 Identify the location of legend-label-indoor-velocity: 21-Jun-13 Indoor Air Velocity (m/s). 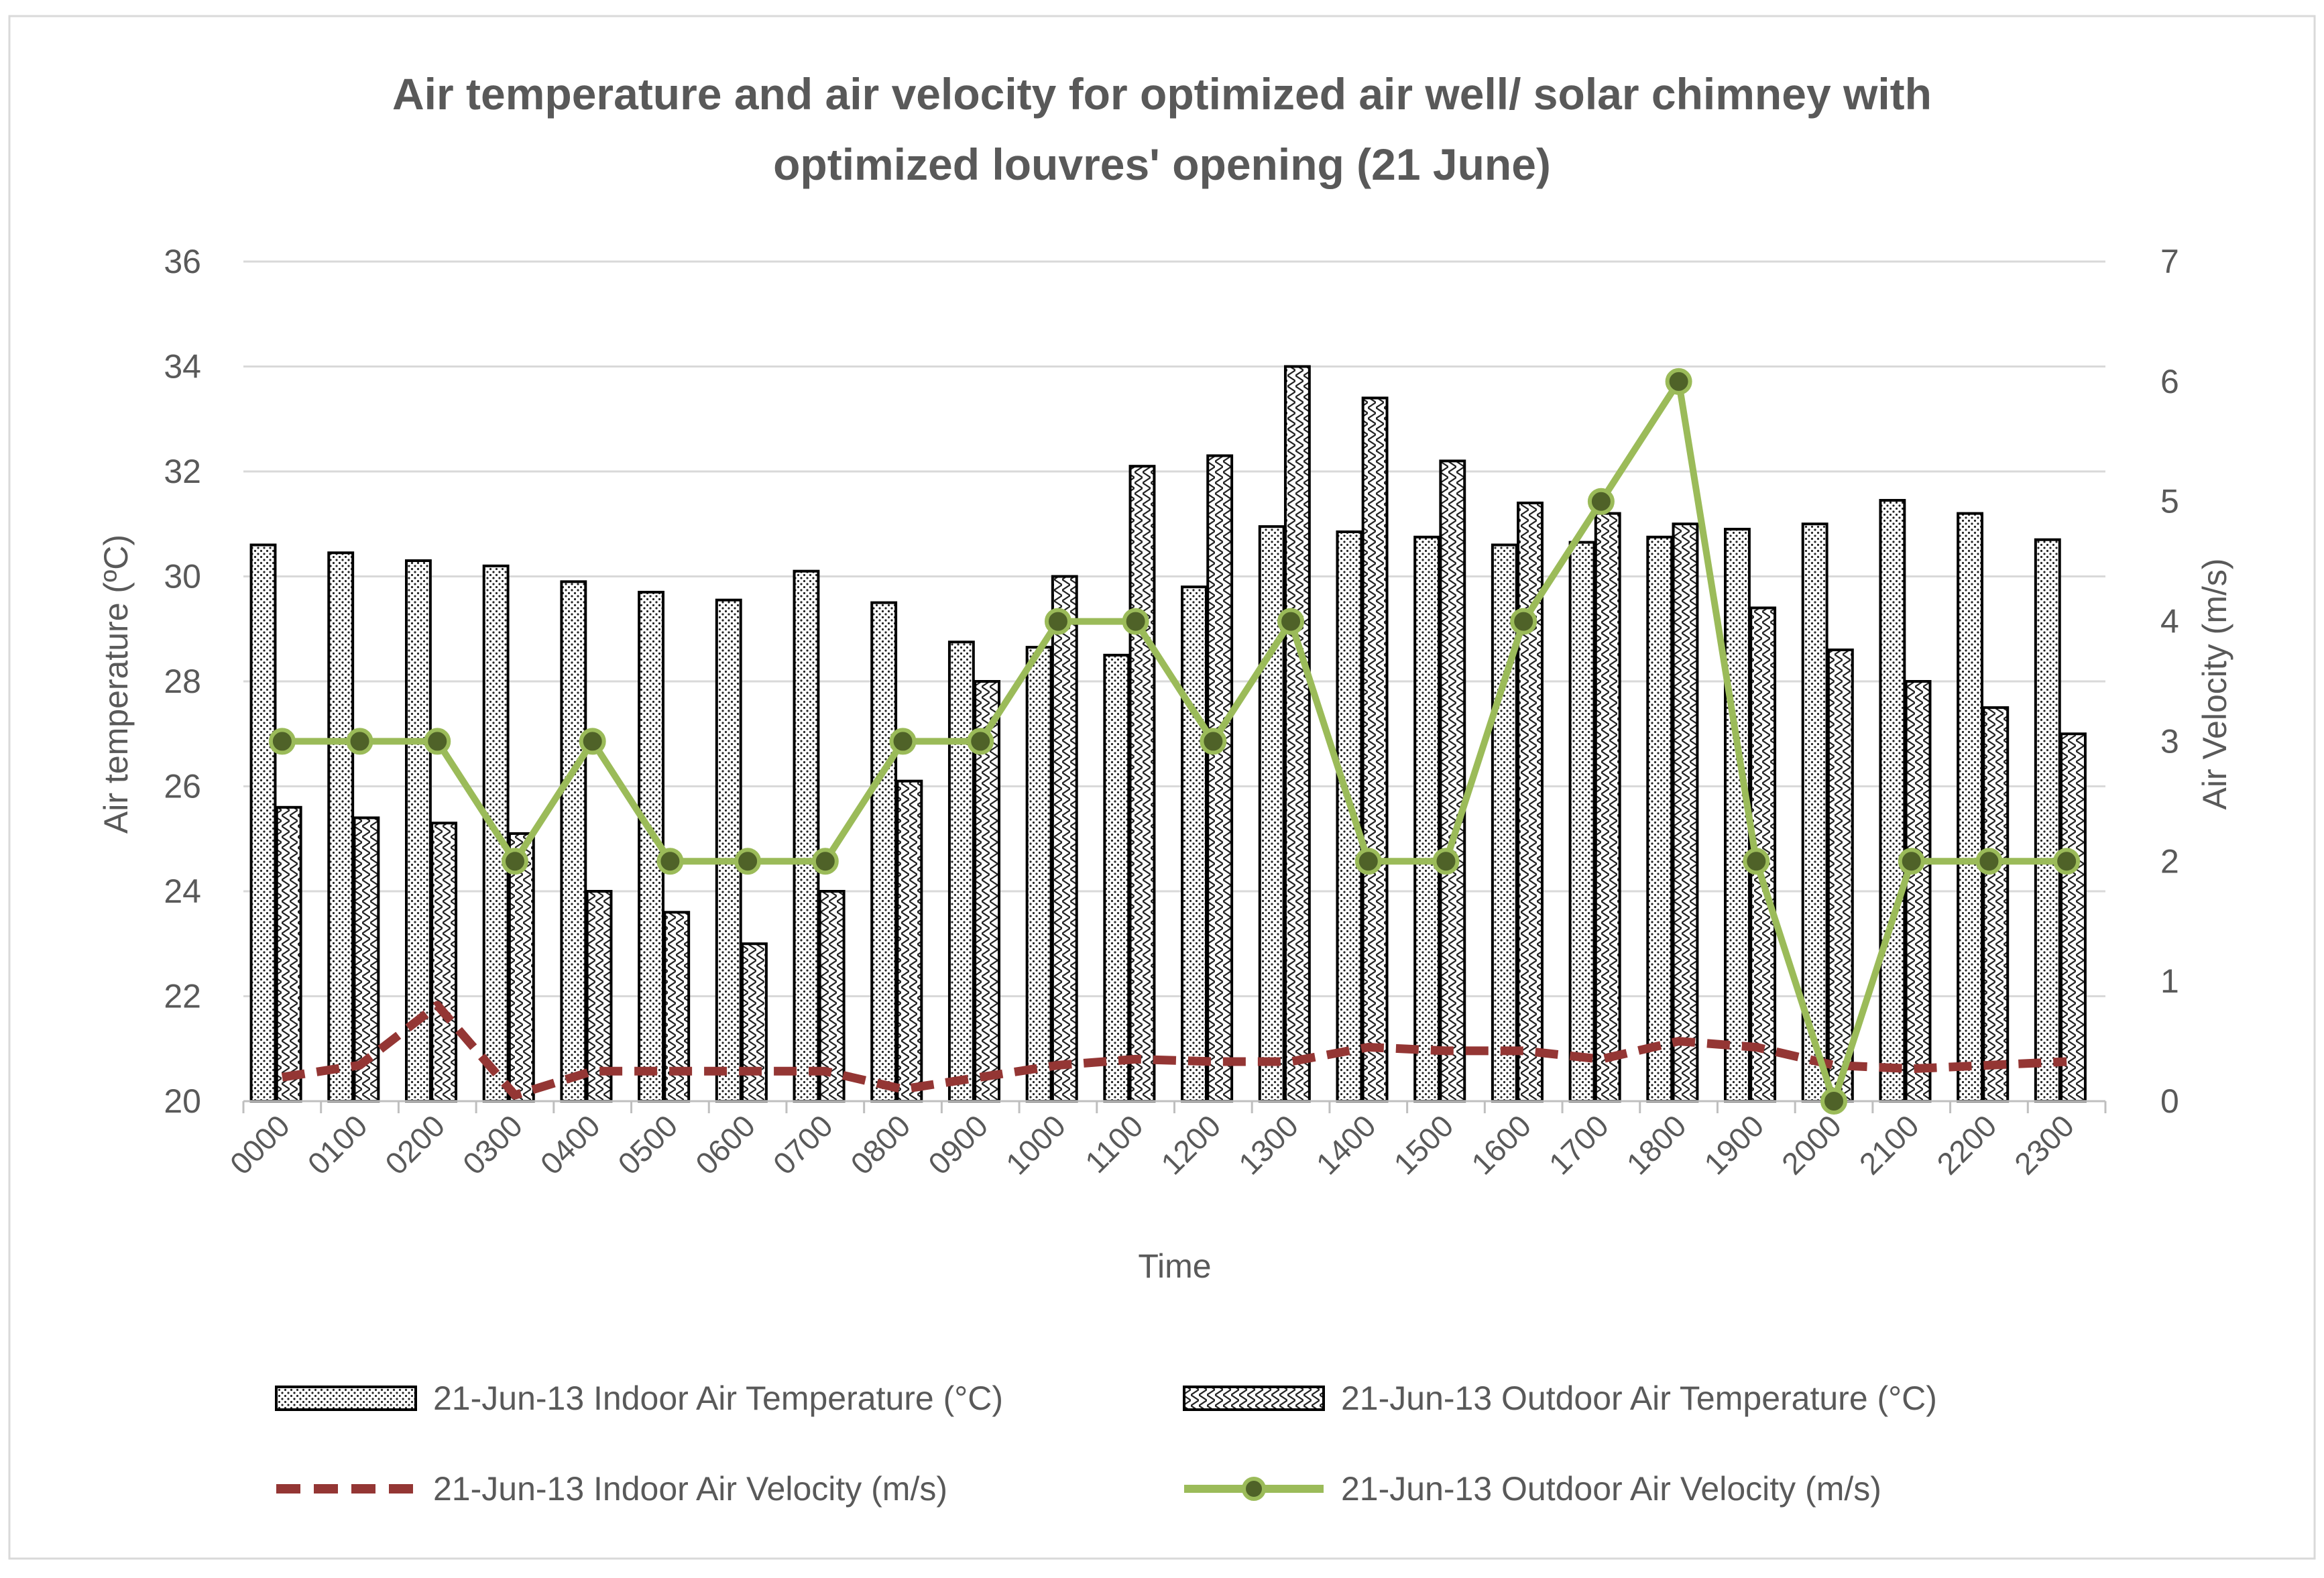
(690, 1489).